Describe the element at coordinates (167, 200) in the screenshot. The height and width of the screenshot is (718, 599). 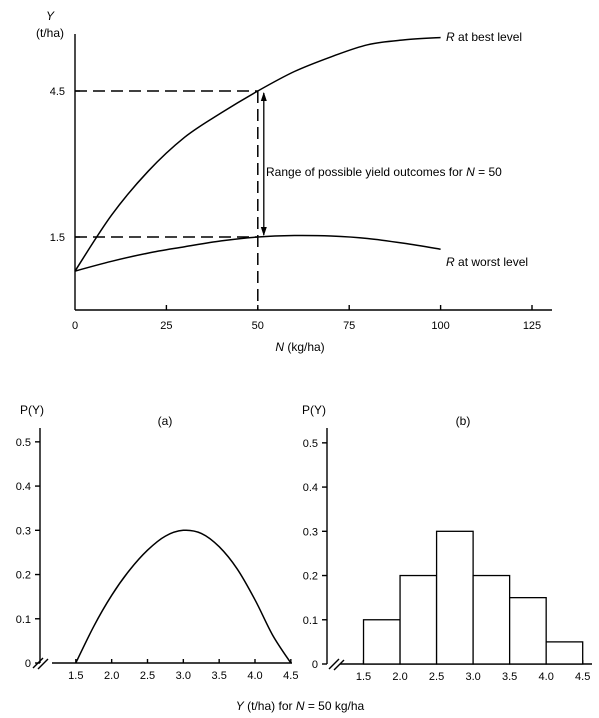
I see `top-guides` at that location.